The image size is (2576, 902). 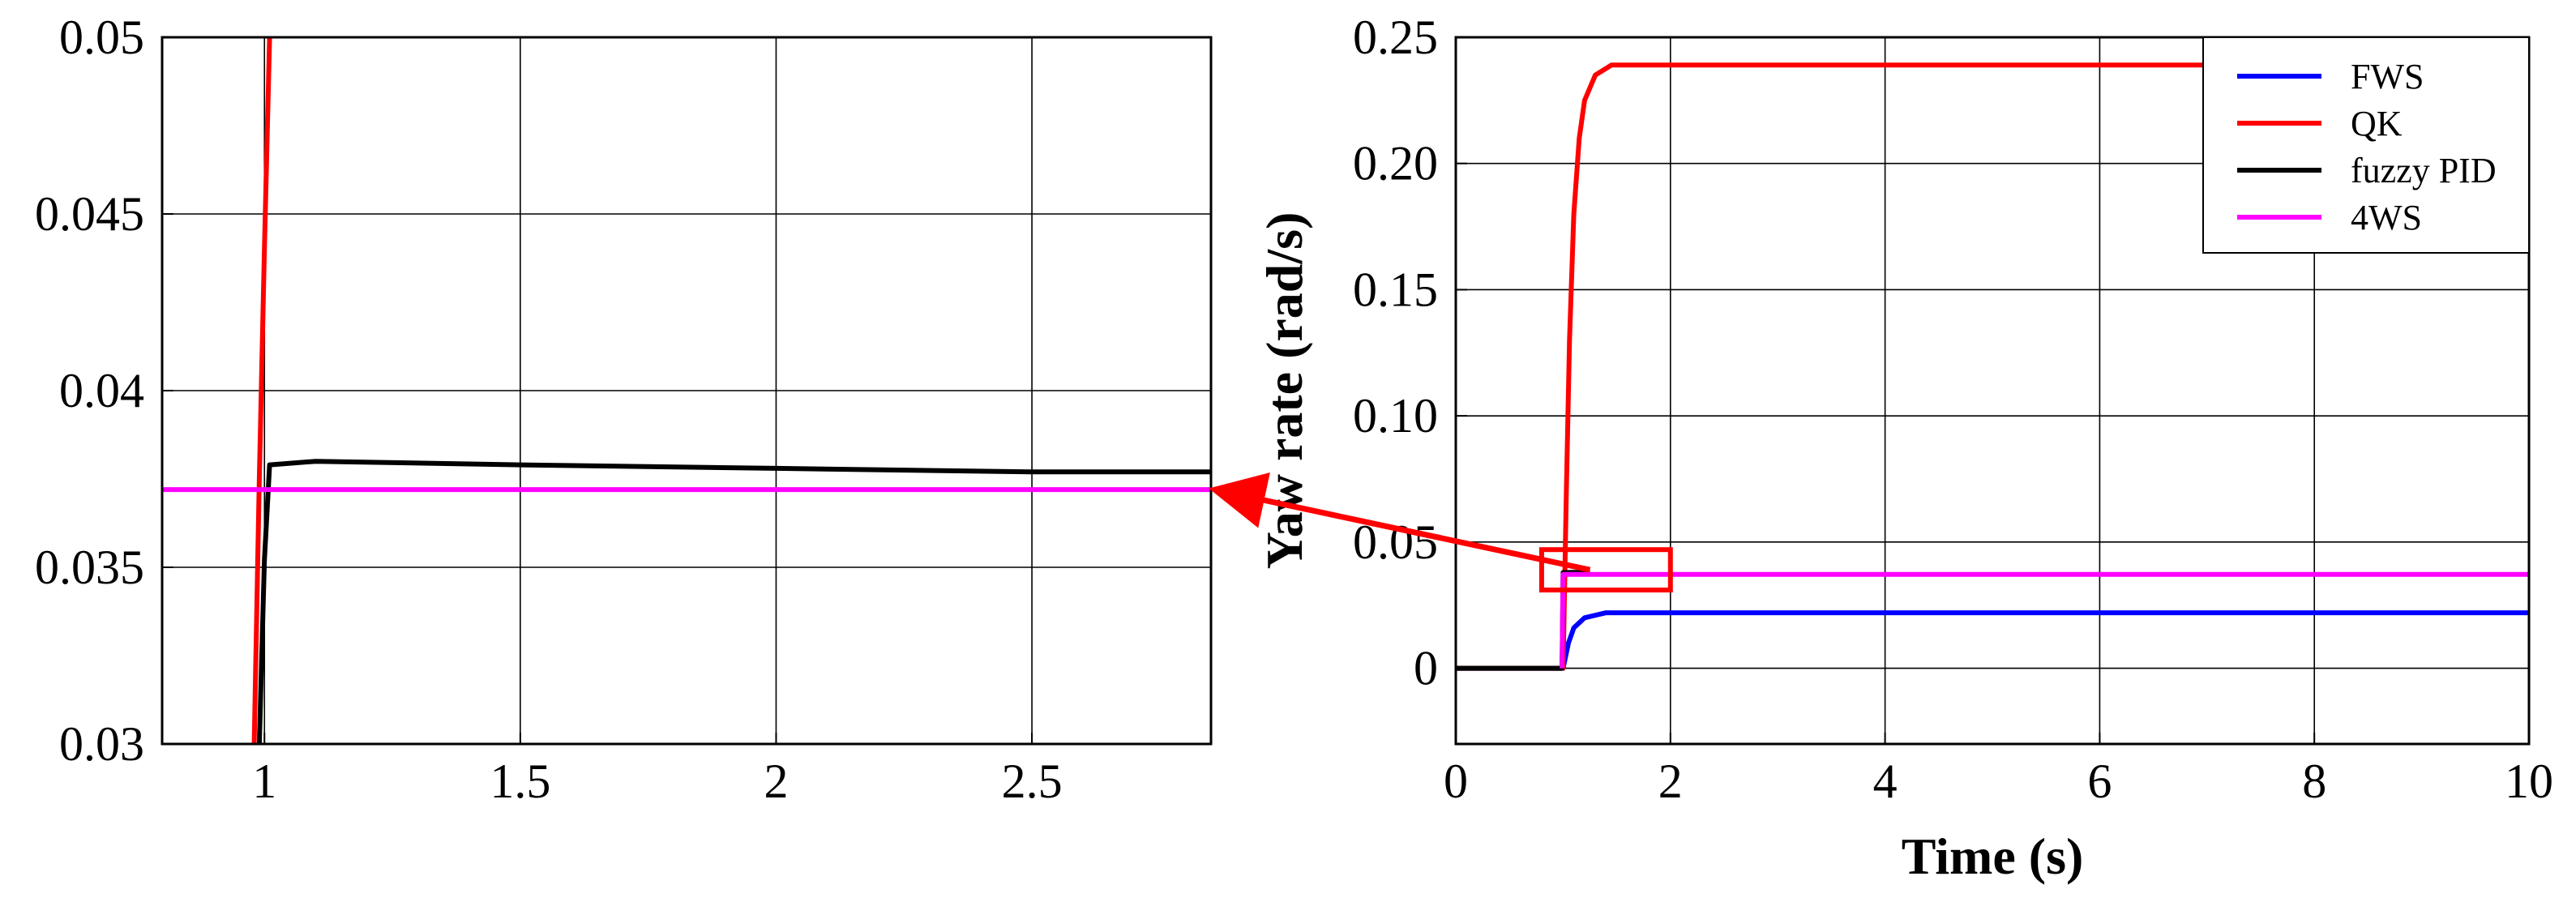 What do you see at coordinates (1395, 37) in the screenshot?
I see `main-y-tick-label: 0.25` at bounding box center [1395, 37].